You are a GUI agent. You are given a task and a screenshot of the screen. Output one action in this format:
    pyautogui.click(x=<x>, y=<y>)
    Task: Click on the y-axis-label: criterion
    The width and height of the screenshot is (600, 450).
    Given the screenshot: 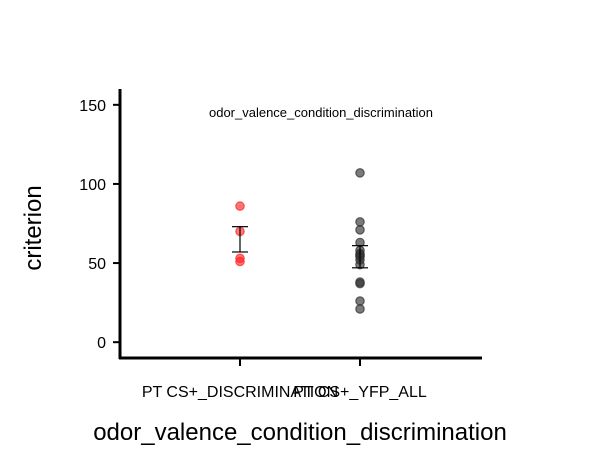 What is the action you would take?
    pyautogui.click(x=33, y=227)
    